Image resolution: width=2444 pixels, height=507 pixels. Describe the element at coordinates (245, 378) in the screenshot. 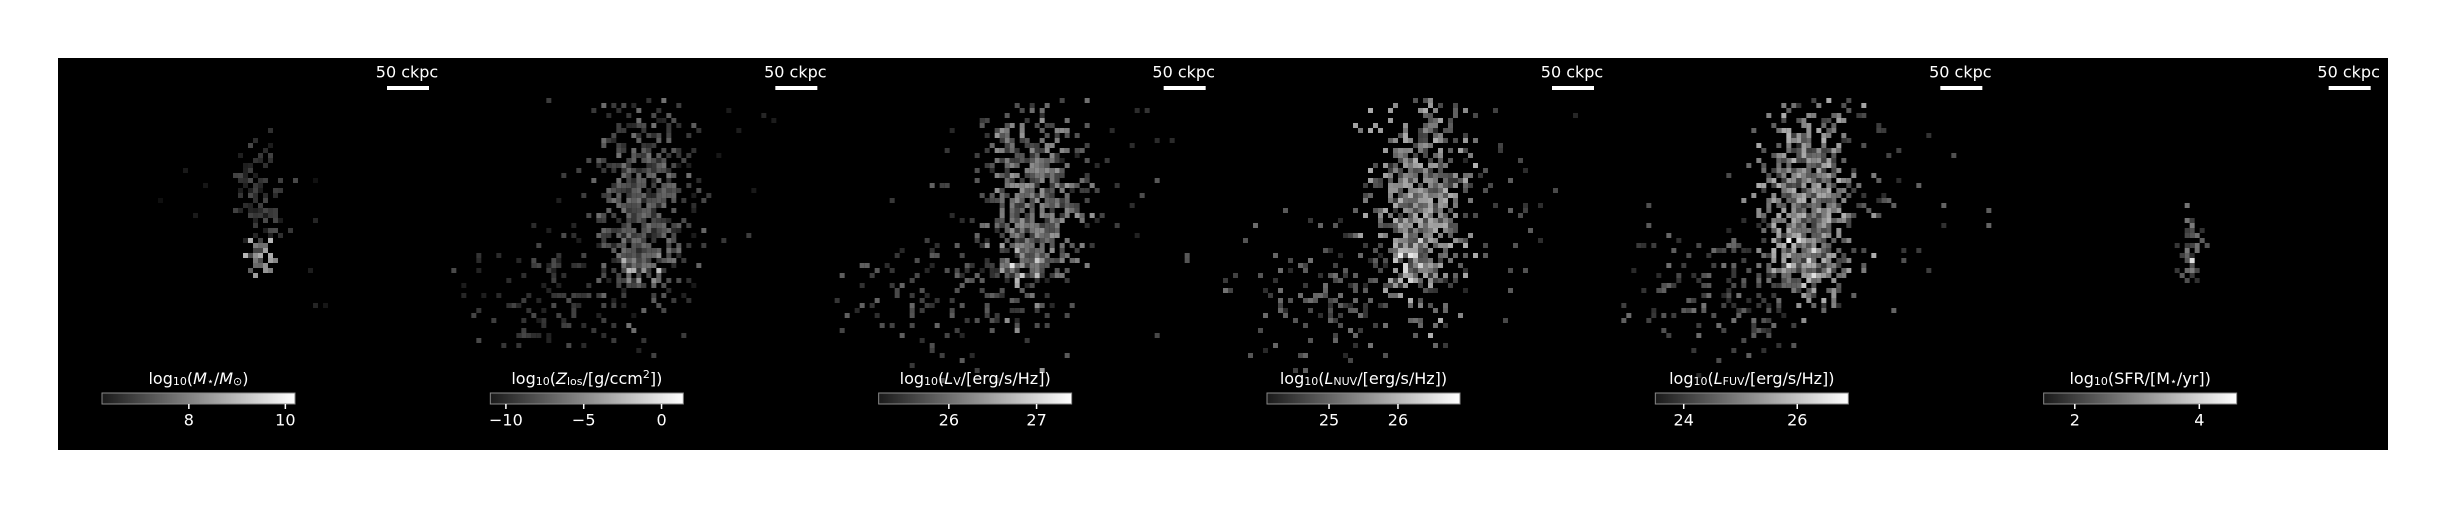

I see `label-part: )` at that location.